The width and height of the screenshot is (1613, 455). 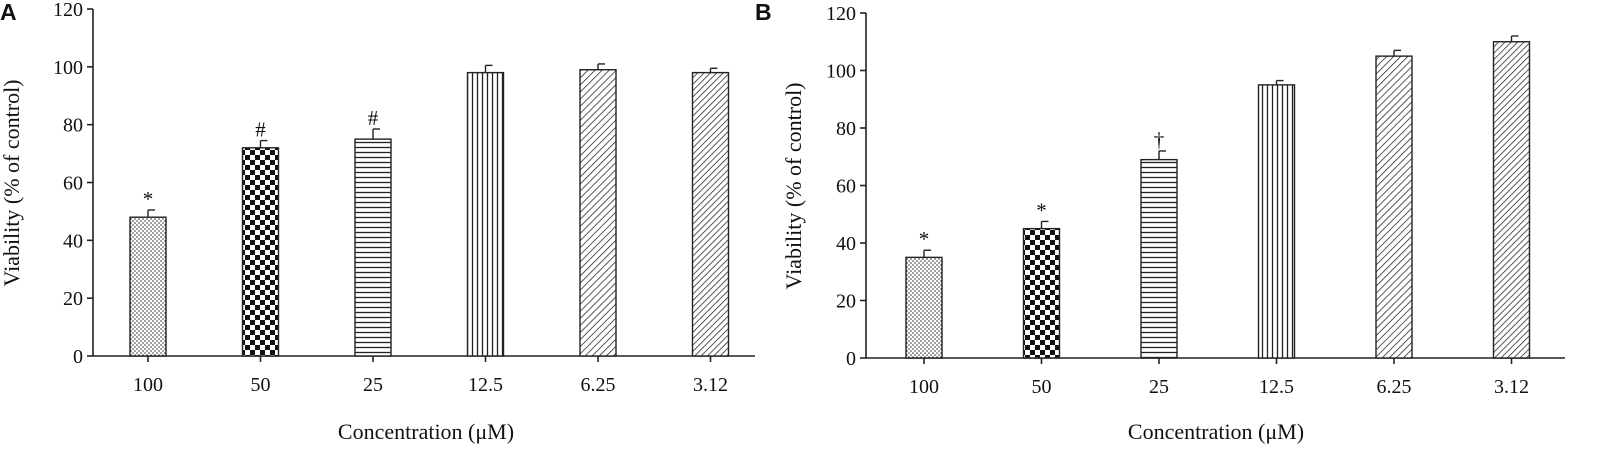 What do you see at coordinates (8, 12) in the screenshot?
I see `panel-letter: A` at bounding box center [8, 12].